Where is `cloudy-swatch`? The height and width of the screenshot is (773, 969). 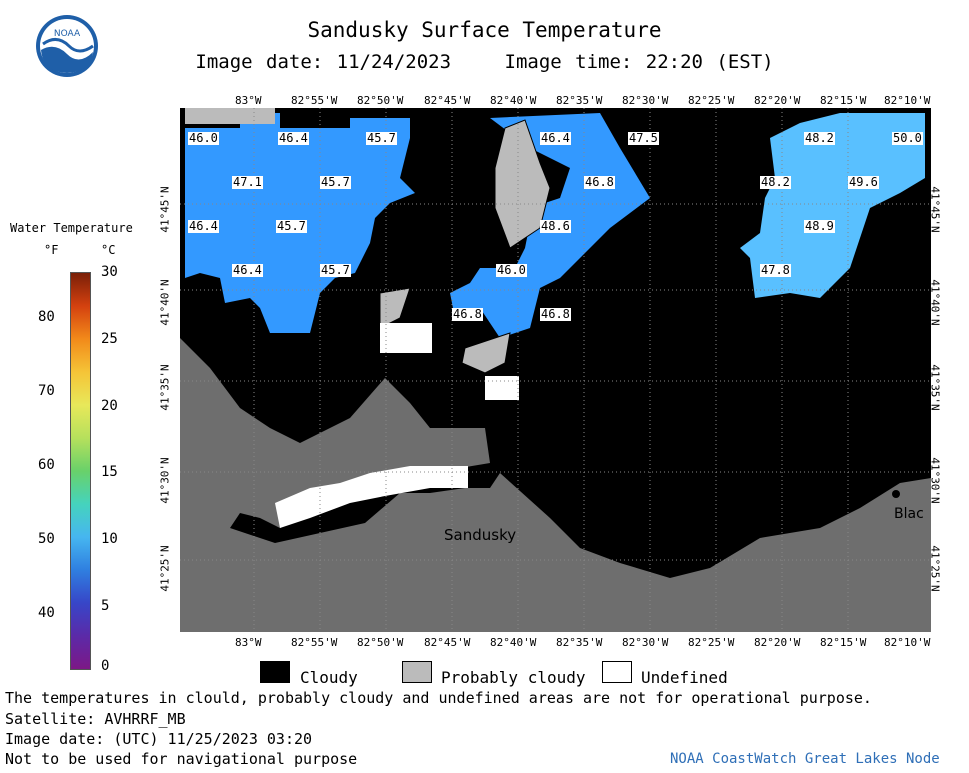
cloudy-swatch is located at coordinates (275, 672).